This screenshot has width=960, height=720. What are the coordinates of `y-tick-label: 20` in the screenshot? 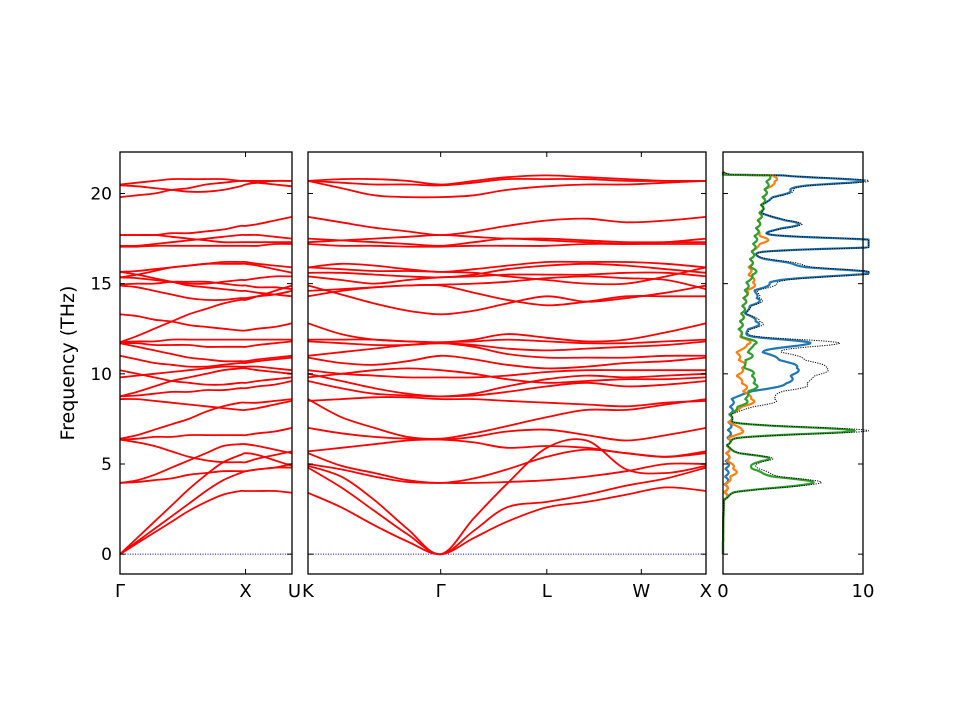 It's located at (101, 194).